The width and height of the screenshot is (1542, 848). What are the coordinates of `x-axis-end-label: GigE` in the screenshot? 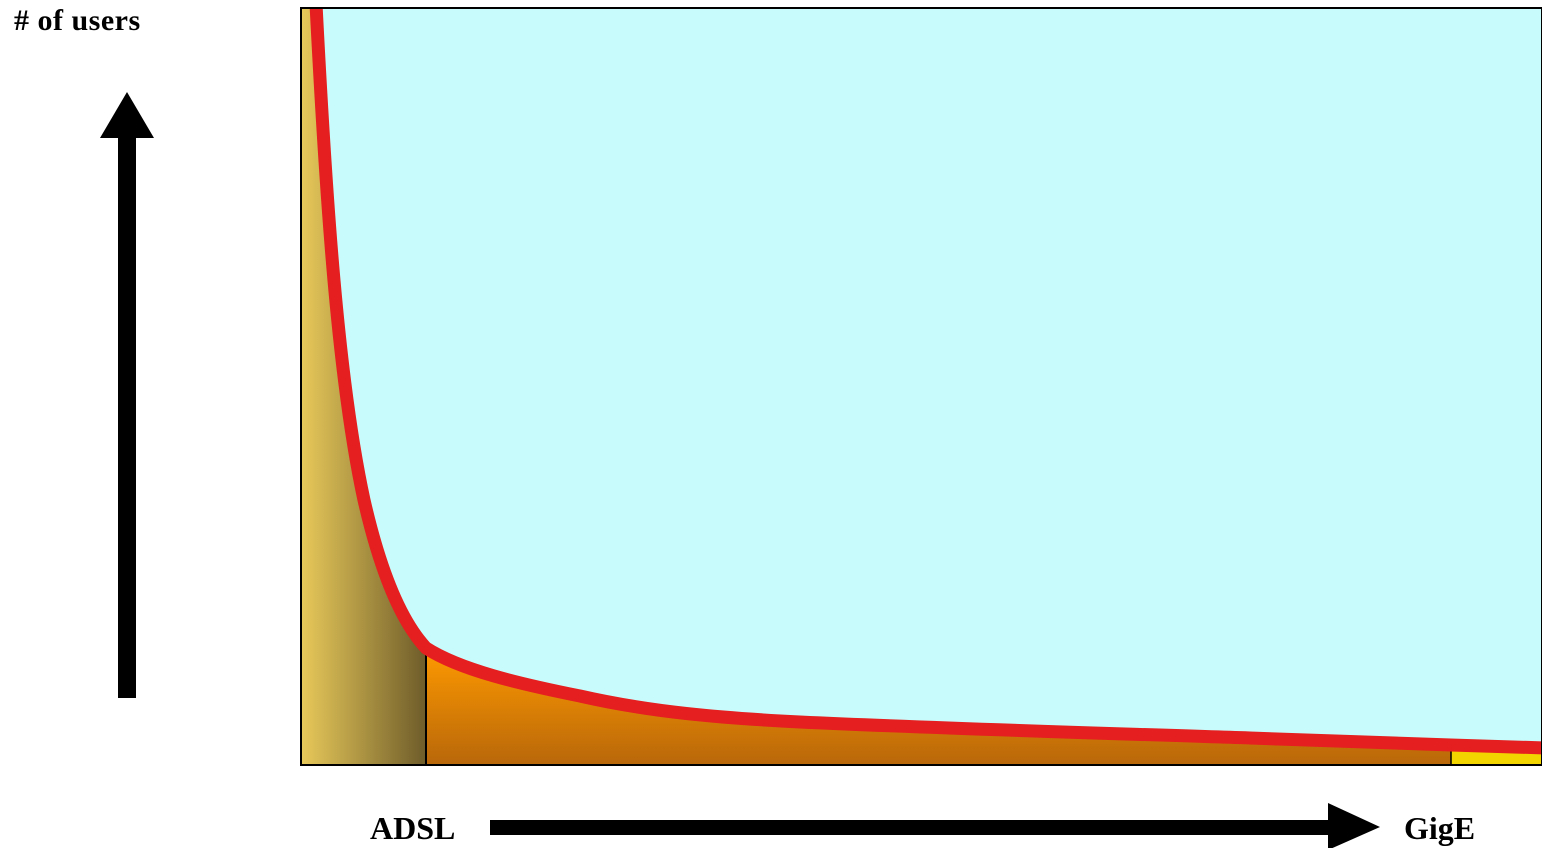 It's located at (1440, 828).